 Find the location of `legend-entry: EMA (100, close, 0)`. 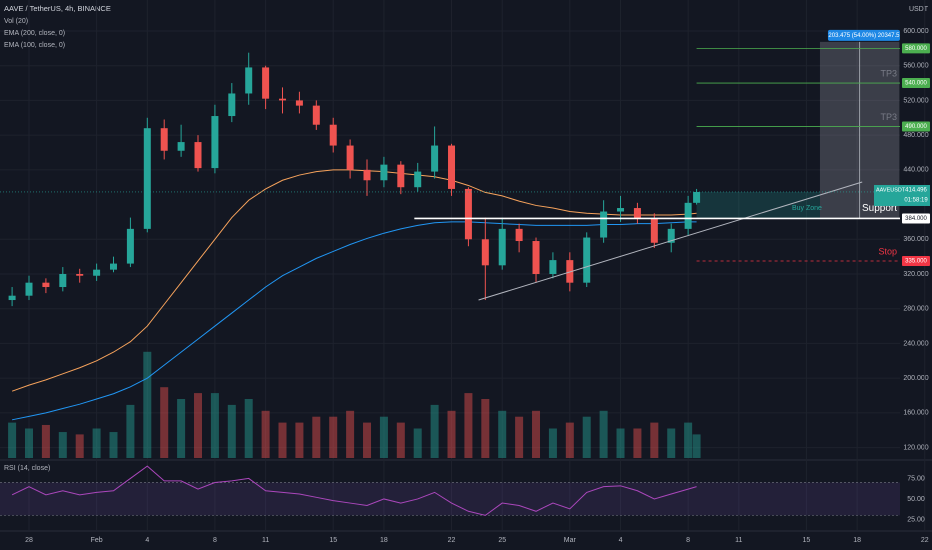

legend-entry: EMA (100, close, 0) is located at coordinates (34, 45).